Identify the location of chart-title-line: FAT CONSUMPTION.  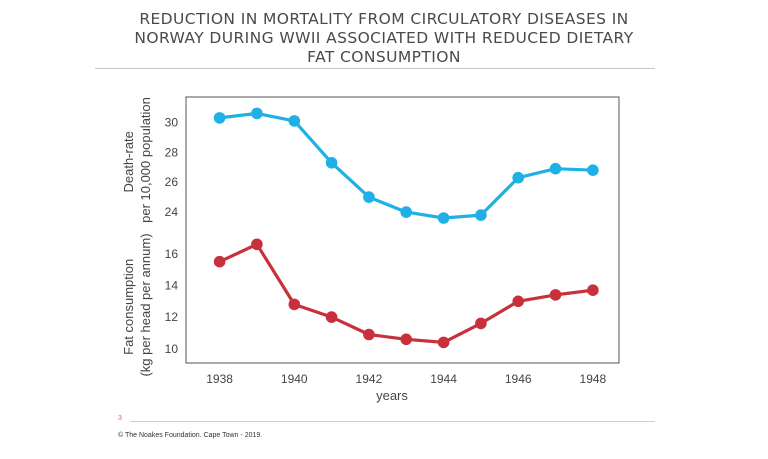
(384, 57).